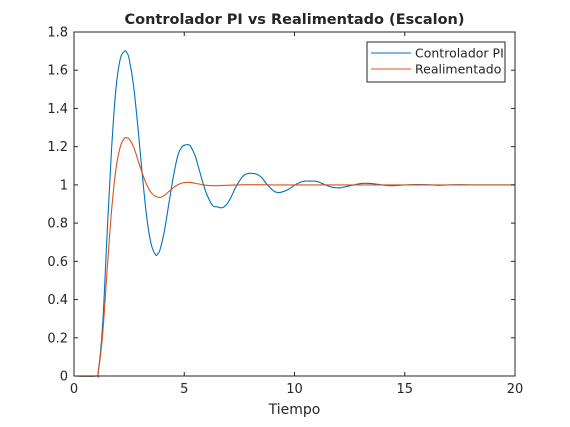 The height and width of the screenshot is (427, 570). I want to click on x-tick-label: 5, so click(184, 389).